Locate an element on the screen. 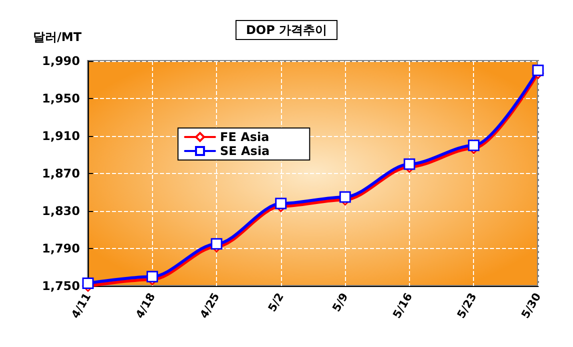 The width and height of the screenshot is (573, 347). y-axis-title: 달러/MT is located at coordinates (57, 37).